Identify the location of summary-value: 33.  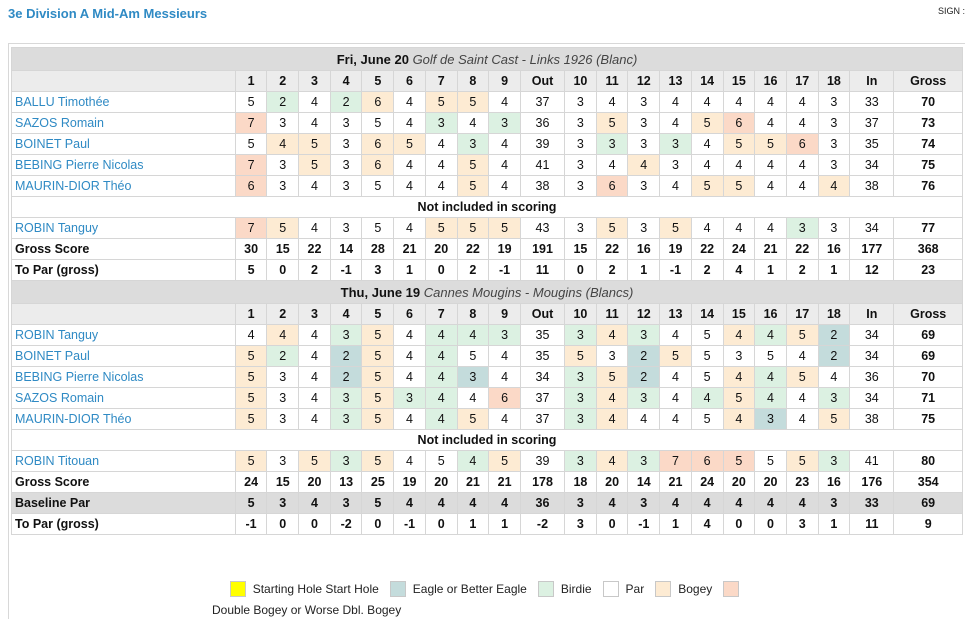
(872, 503).